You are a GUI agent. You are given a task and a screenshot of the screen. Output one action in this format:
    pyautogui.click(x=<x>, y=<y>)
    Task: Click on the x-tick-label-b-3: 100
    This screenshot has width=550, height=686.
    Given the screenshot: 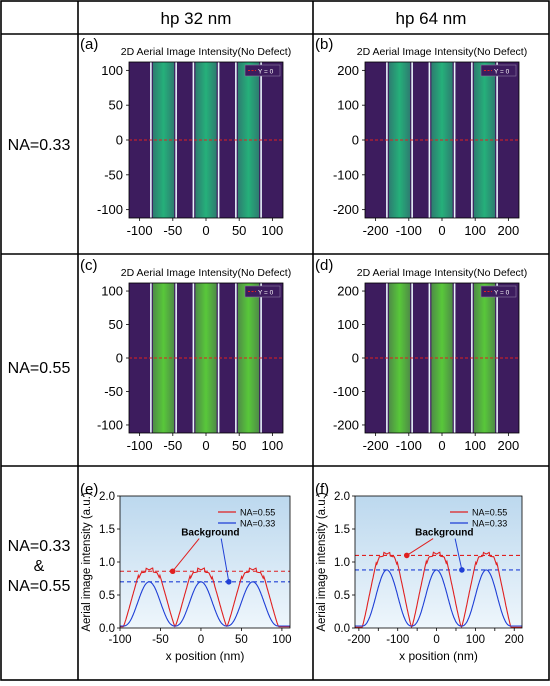 What is the action you would take?
    pyautogui.click(x=475, y=230)
    